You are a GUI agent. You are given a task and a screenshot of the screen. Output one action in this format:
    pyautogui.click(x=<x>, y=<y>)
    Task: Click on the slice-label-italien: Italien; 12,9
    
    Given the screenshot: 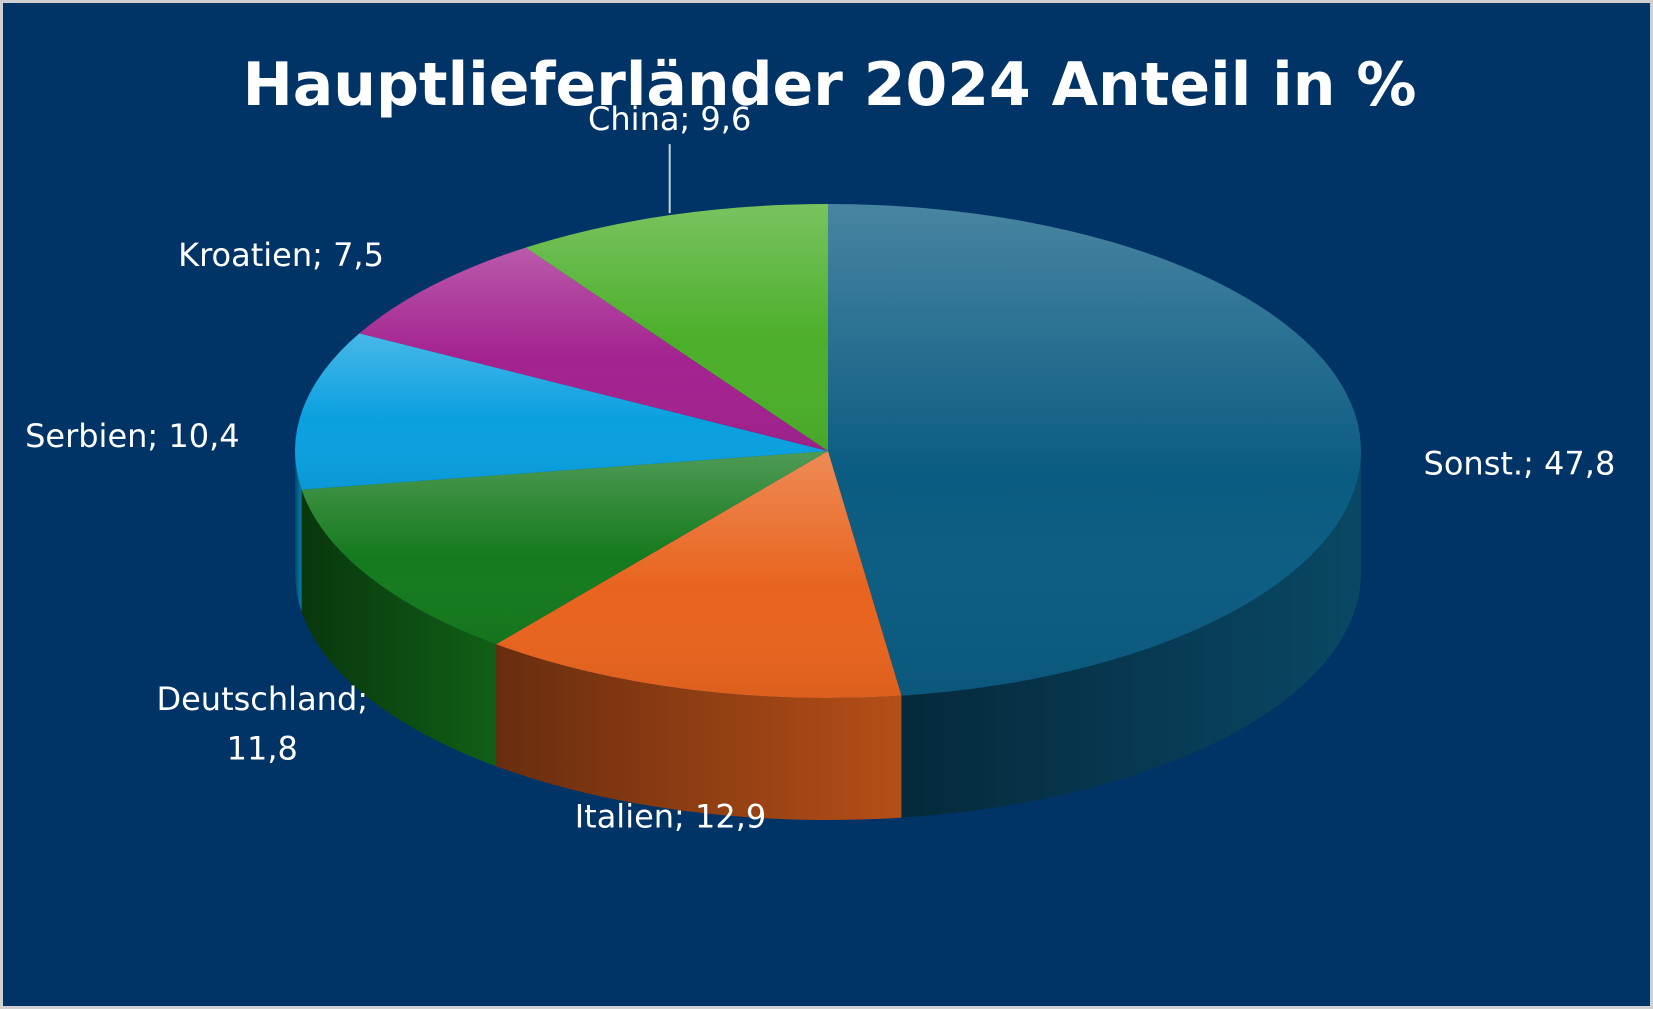 What is the action you would take?
    pyautogui.click(x=671, y=817)
    